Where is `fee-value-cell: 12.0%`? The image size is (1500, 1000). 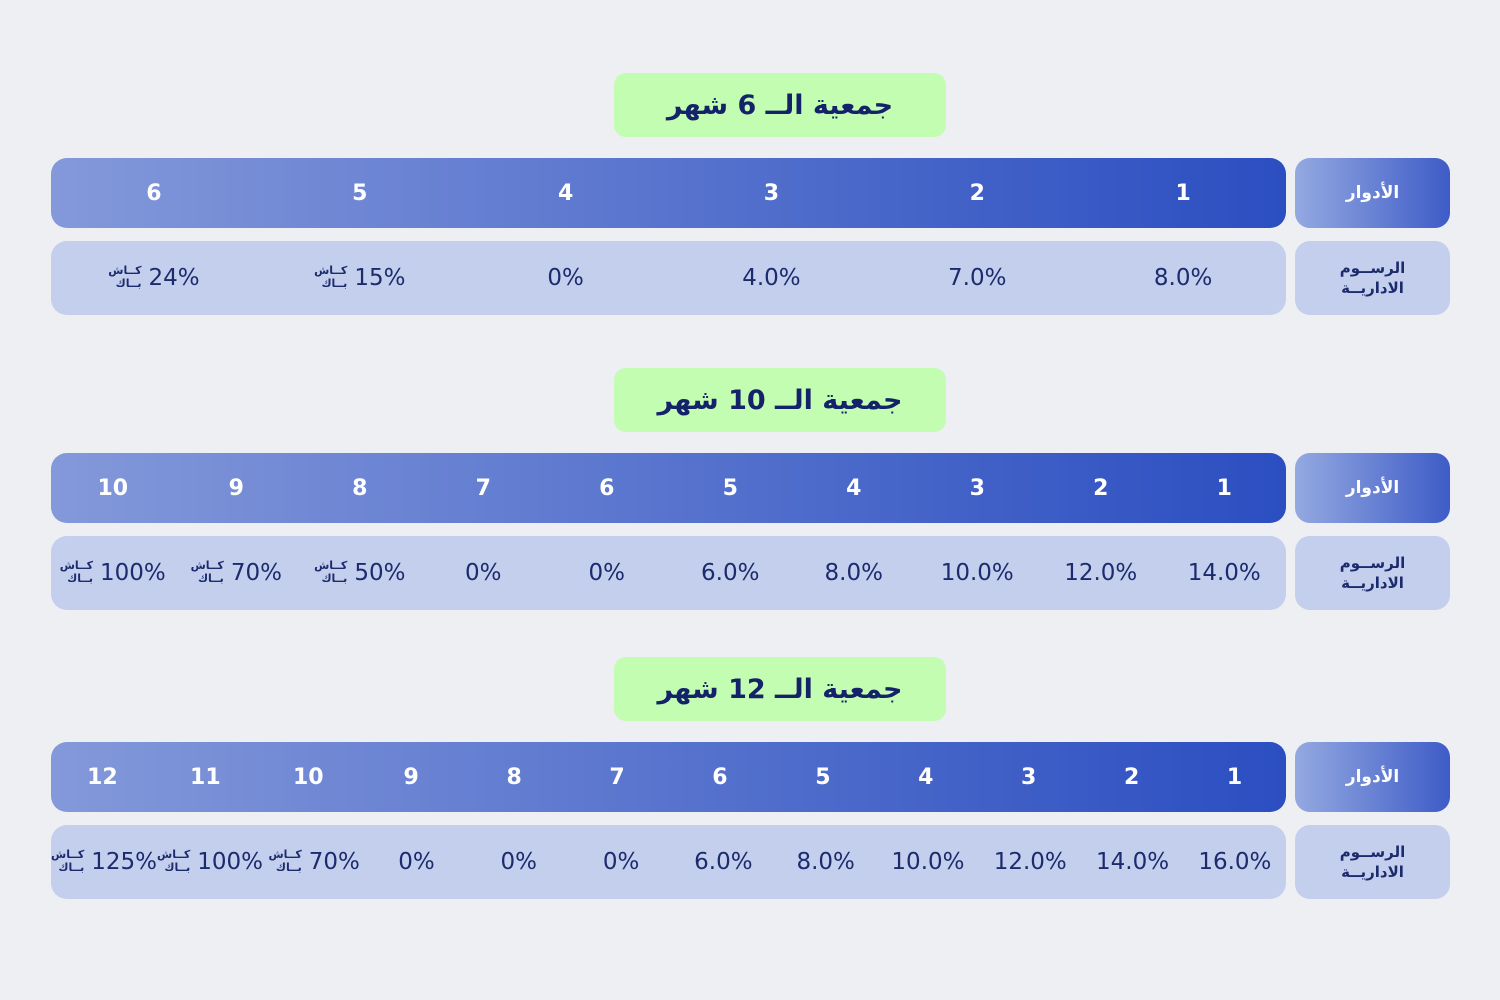 fee-value-cell: 12.0% is located at coordinates (1030, 862).